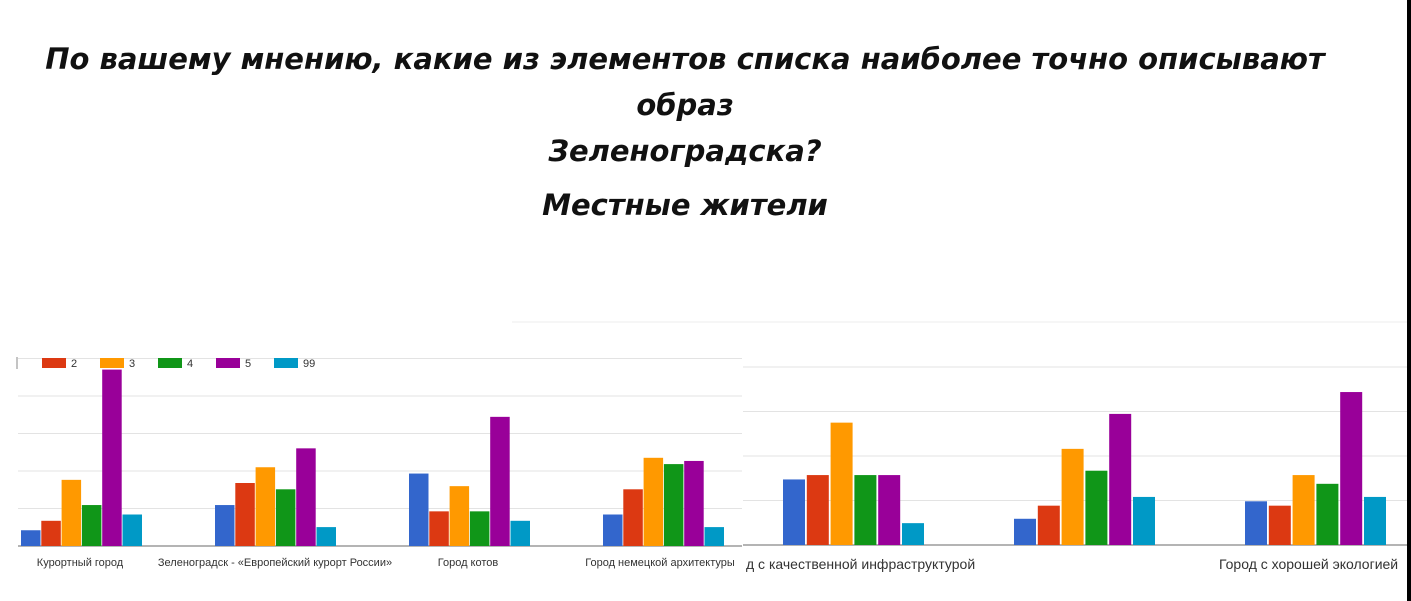 The height and width of the screenshot is (601, 1411). Describe the element at coordinates (80, 563) in the screenshot. I see `category-label: Курортный город` at that location.